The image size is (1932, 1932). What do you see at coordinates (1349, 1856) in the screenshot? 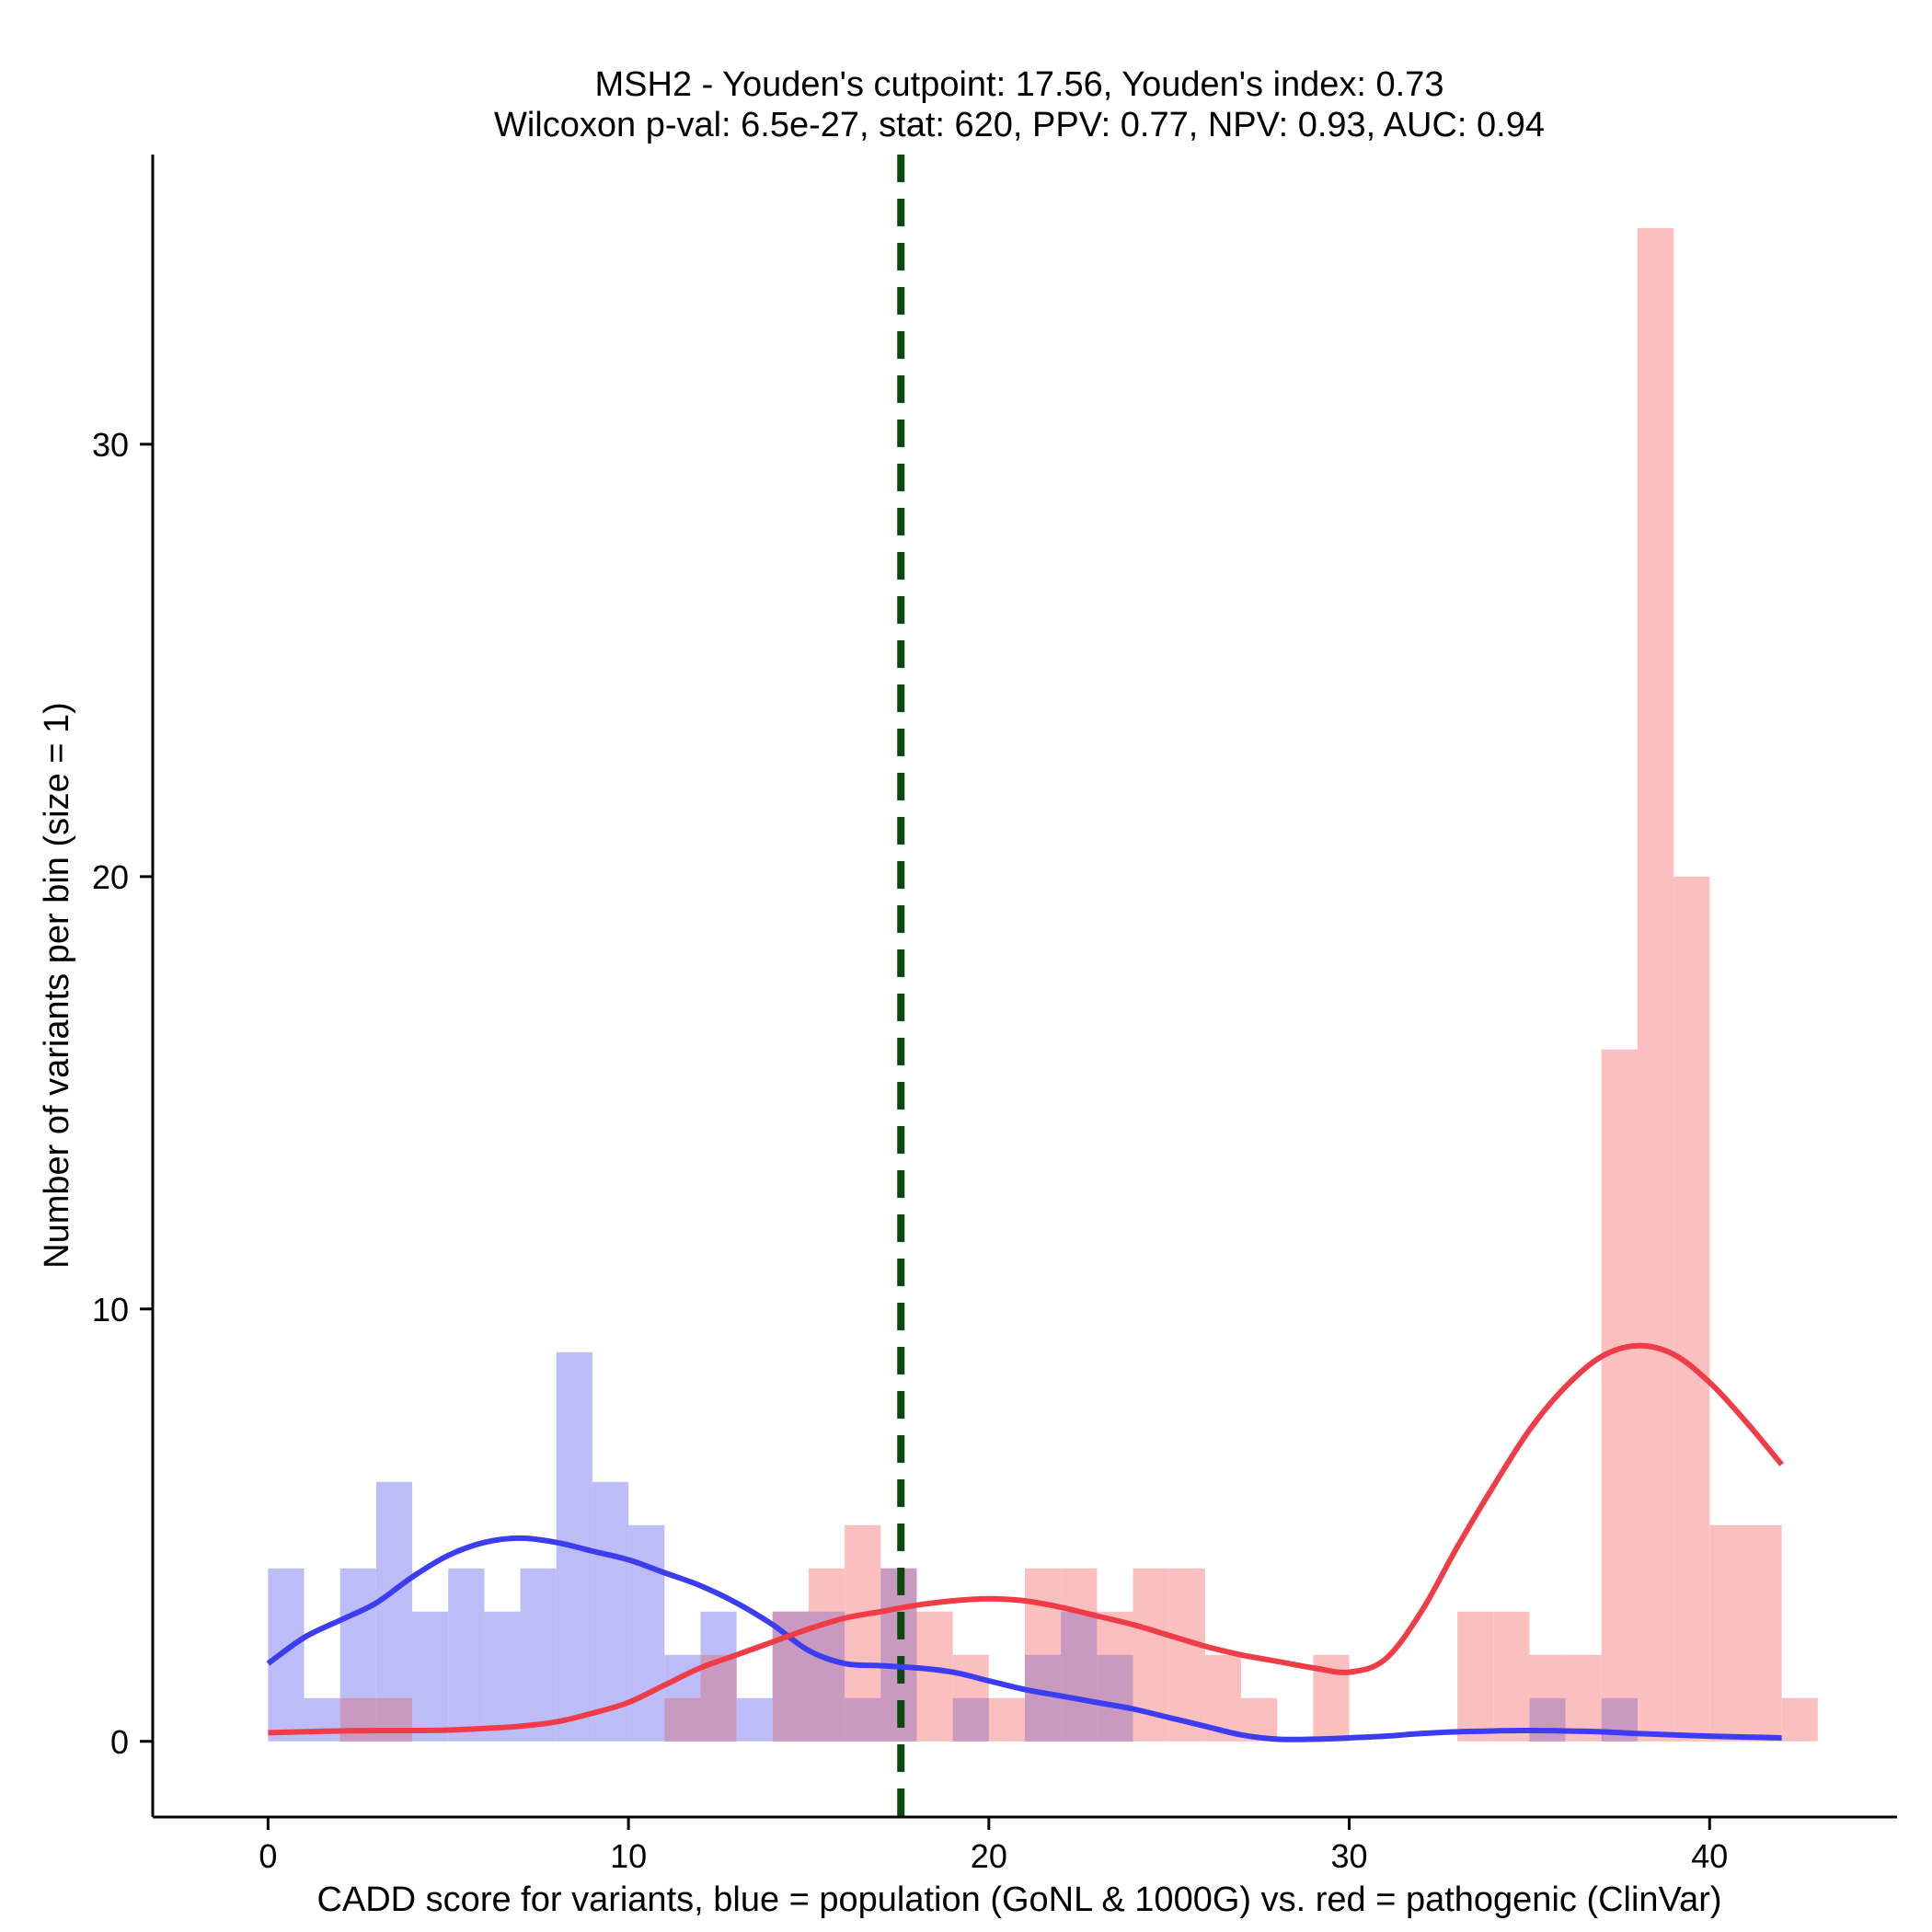
I see `x-tick-label: 30` at bounding box center [1349, 1856].